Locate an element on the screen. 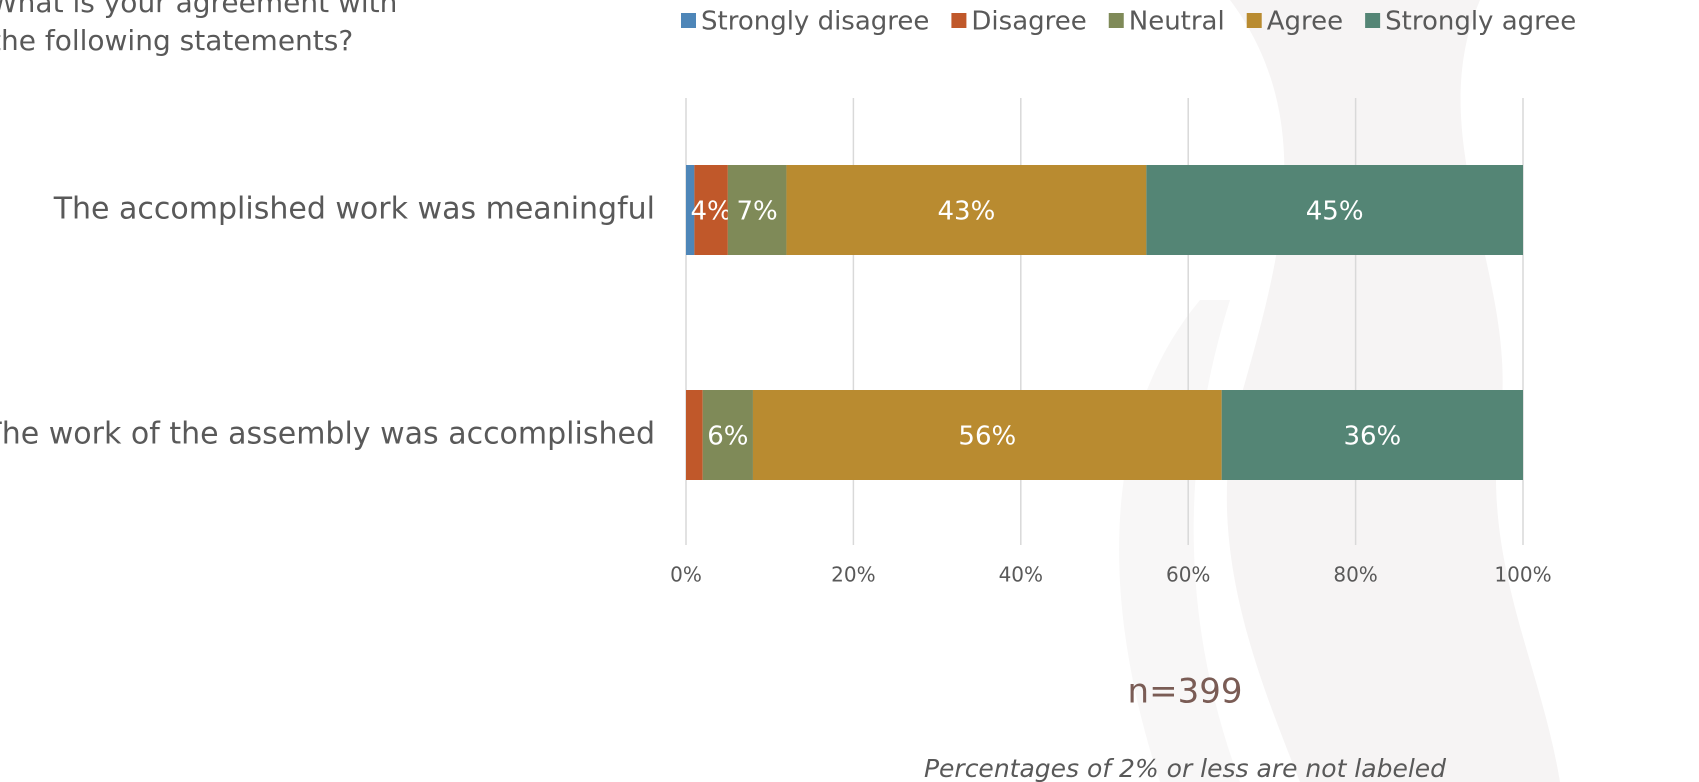 The image size is (1699, 782). data-label: 45% is located at coordinates (1335, 212).